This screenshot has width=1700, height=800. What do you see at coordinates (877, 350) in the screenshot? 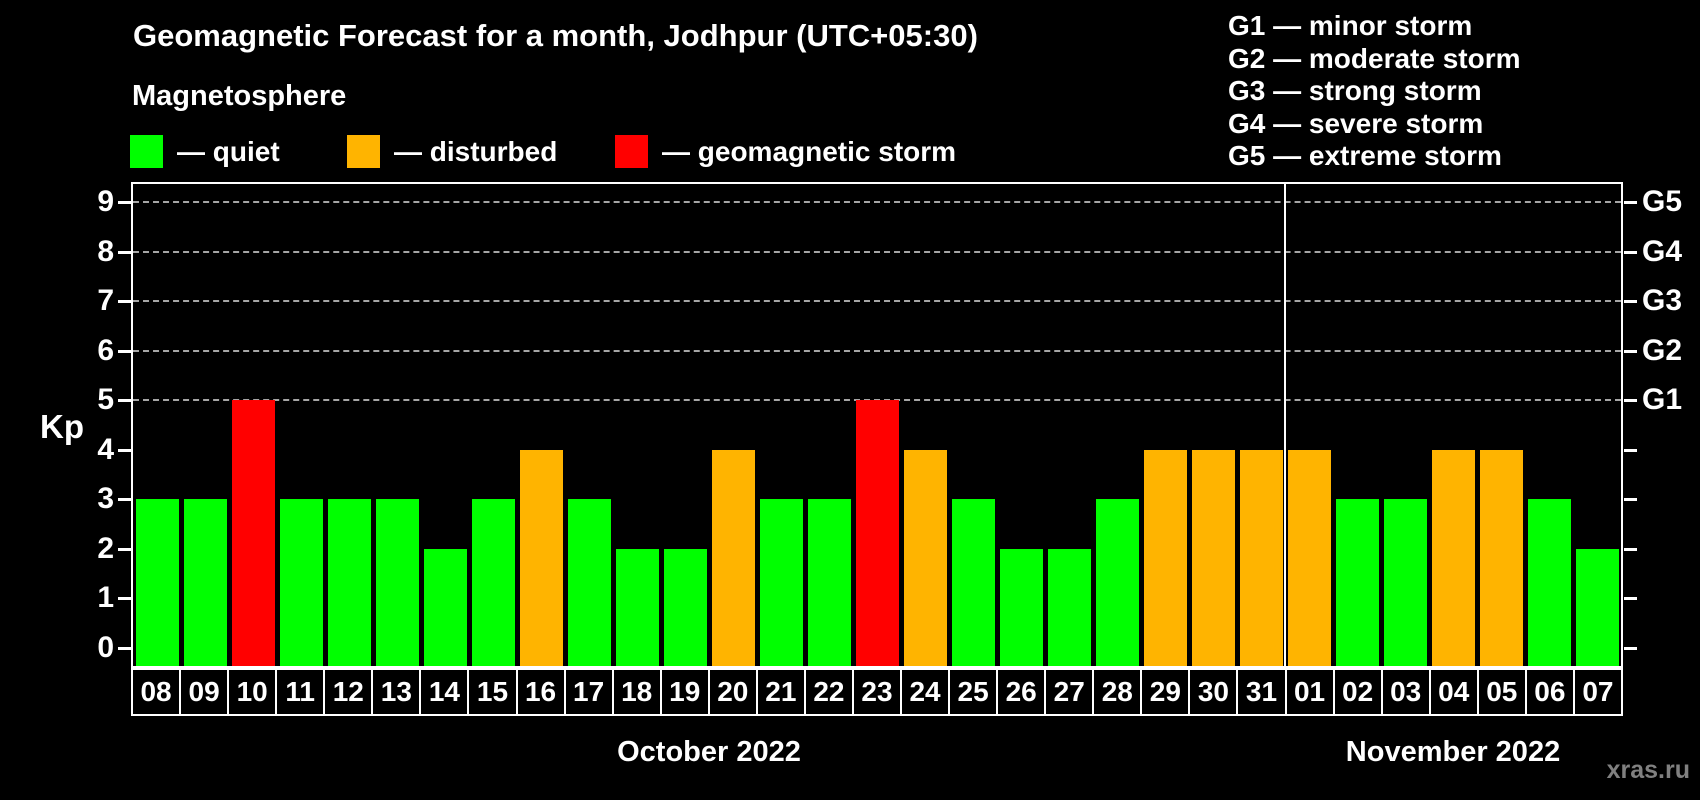
I see `gridline-kp6` at bounding box center [877, 350].